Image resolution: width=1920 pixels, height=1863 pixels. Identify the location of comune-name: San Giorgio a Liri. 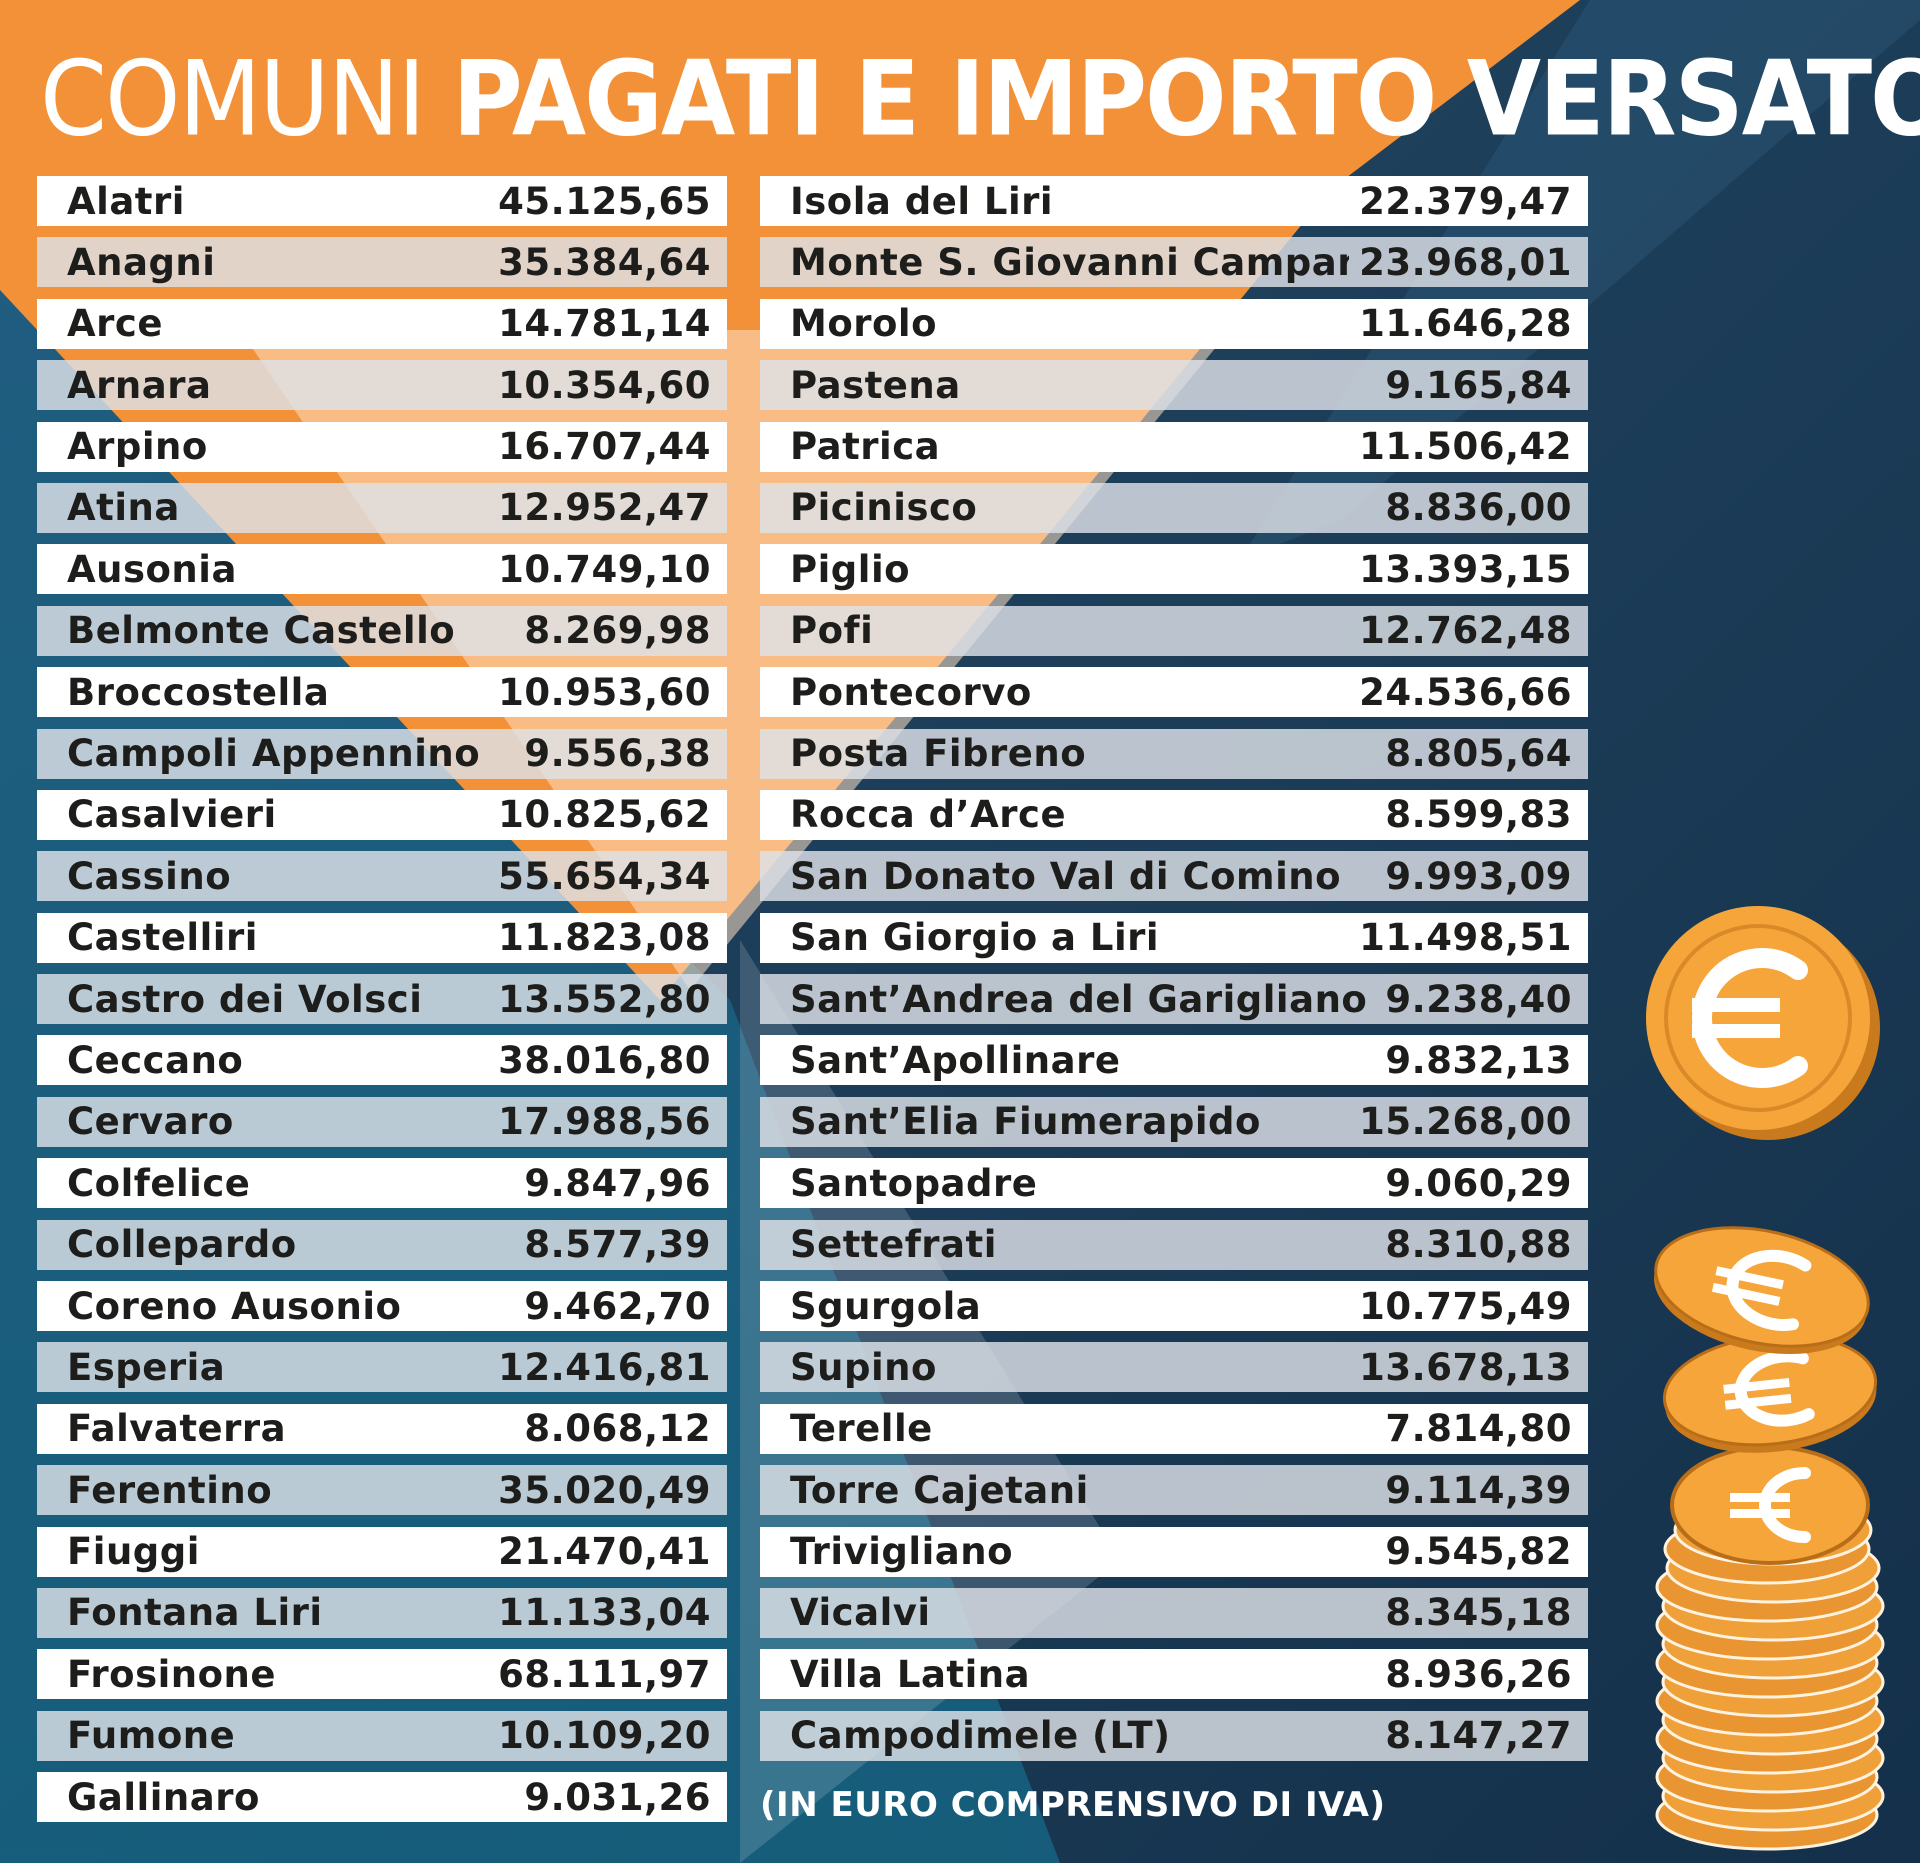
(975, 938).